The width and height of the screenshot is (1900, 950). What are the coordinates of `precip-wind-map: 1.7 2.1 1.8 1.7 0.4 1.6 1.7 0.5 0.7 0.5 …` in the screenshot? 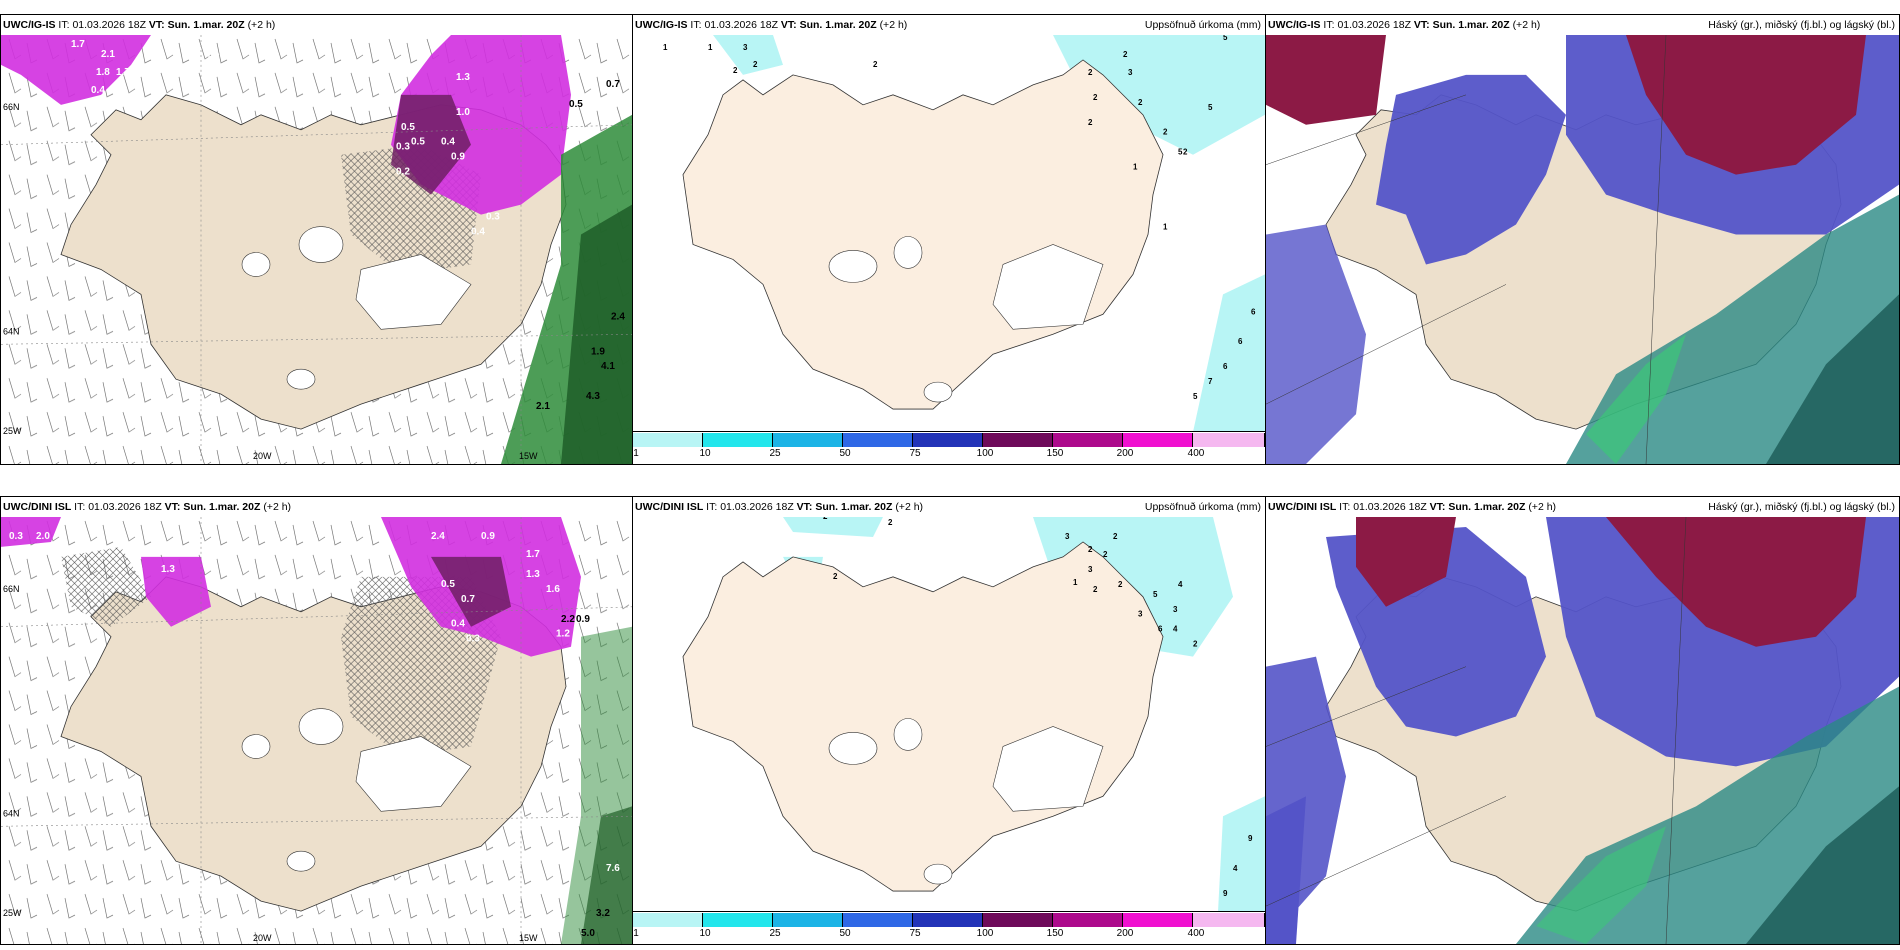 It's located at (316, 249).